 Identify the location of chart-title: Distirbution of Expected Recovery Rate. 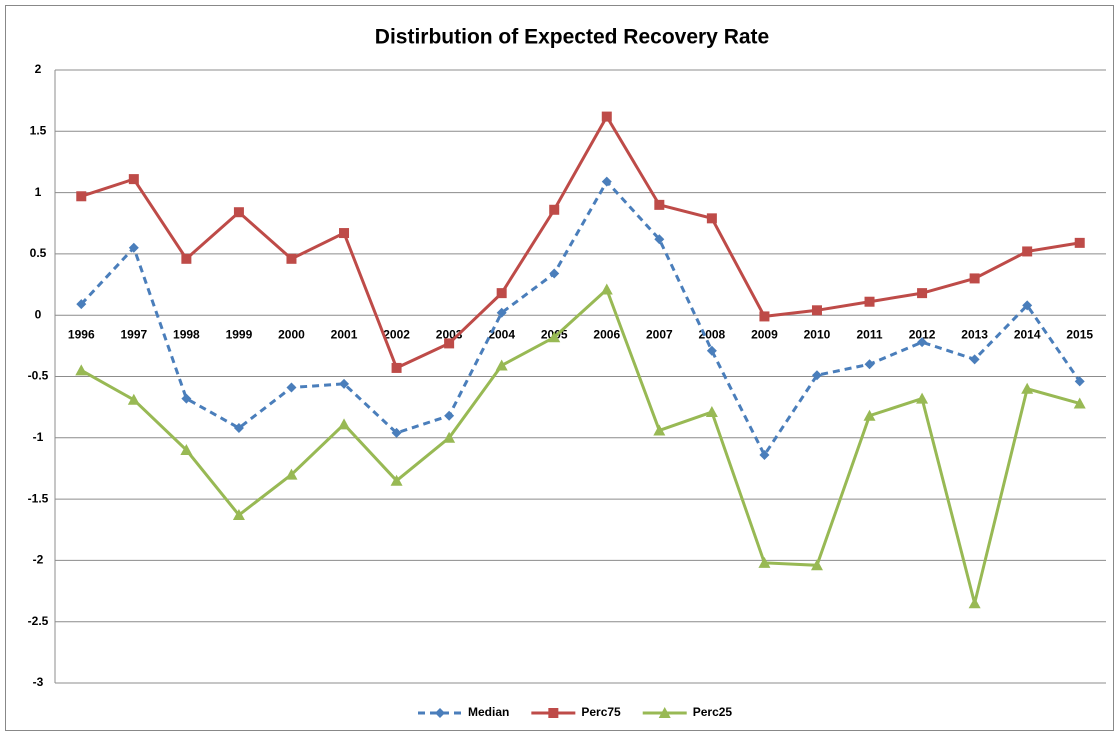
(572, 37).